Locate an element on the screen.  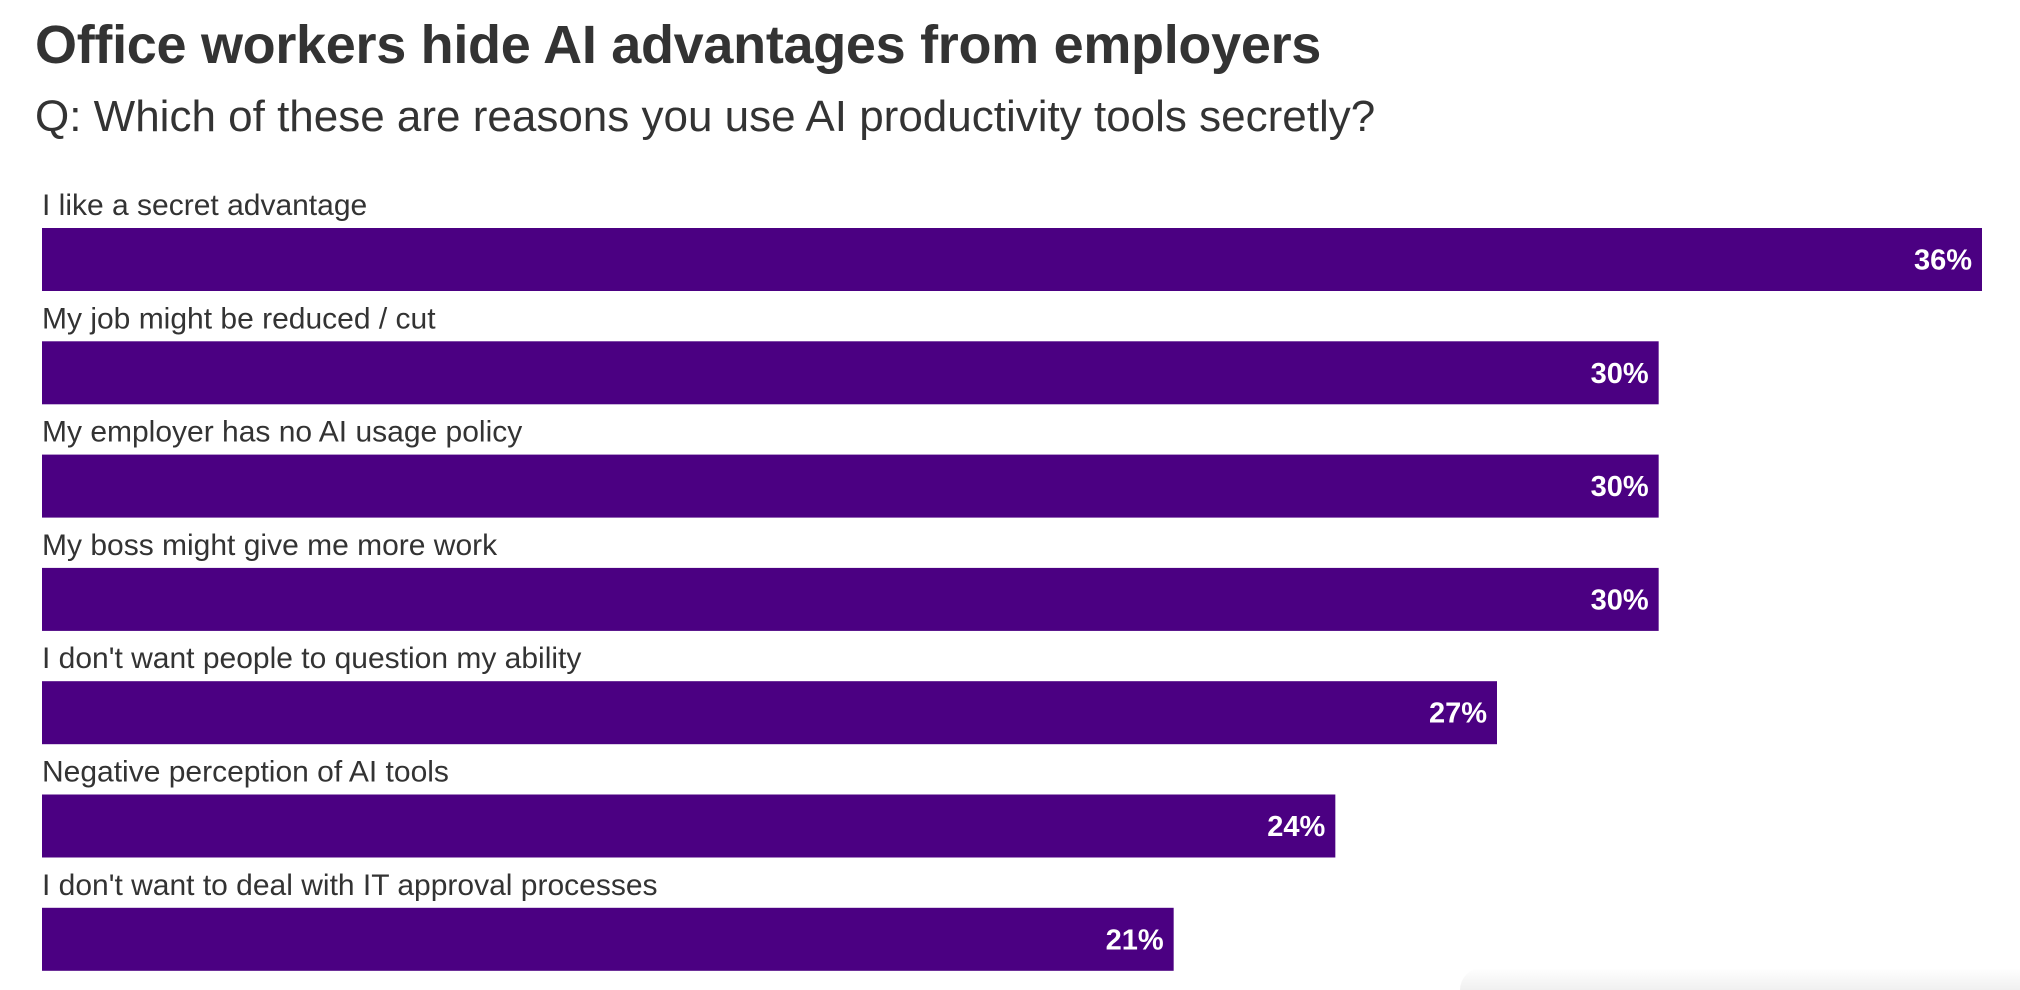
category-label: I like a secret advantage is located at coordinates (204, 205).